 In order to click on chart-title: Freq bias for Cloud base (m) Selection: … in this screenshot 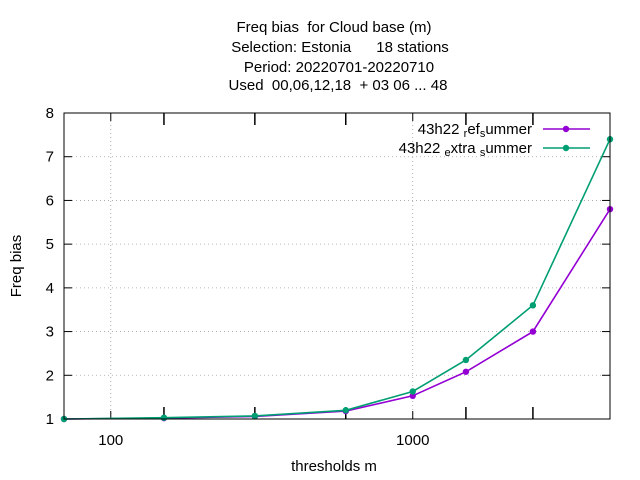, I will do `click(339, 56)`.